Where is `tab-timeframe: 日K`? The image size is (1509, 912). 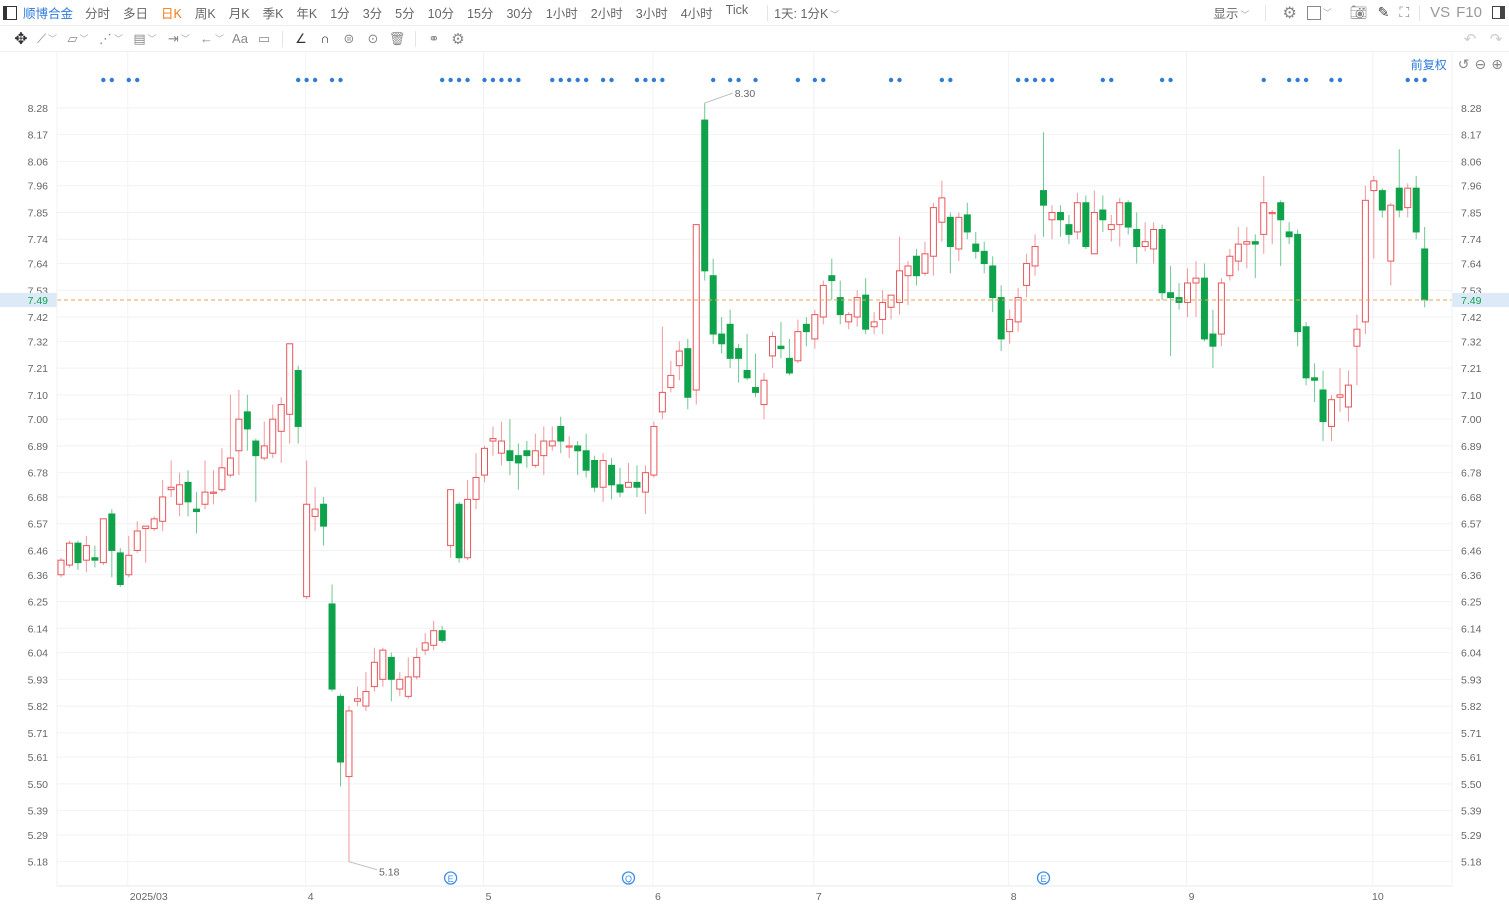
tab-timeframe: 日K is located at coordinates (171, 14).